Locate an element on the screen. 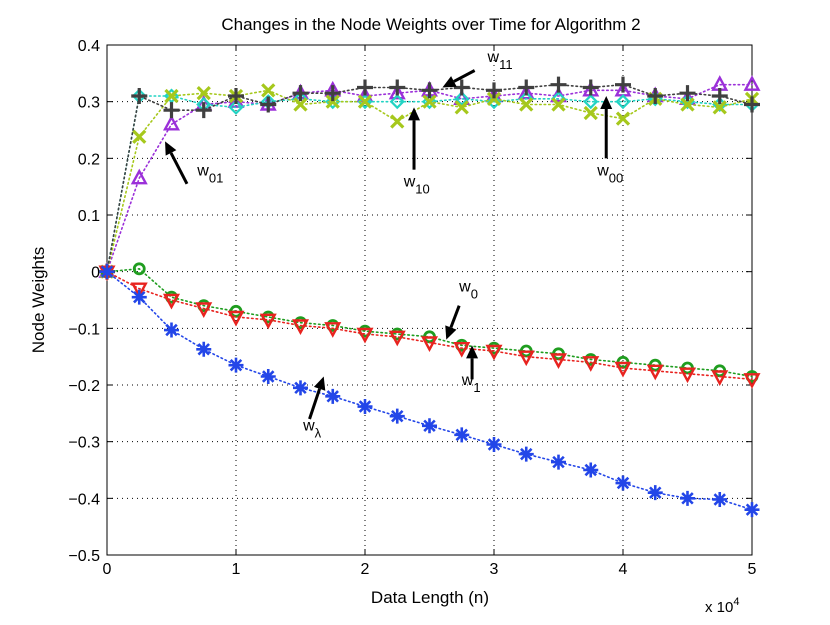 The height and width of the screenshot is (625, 830). x-tick-label: 5 is located at coordinates (752, 569).